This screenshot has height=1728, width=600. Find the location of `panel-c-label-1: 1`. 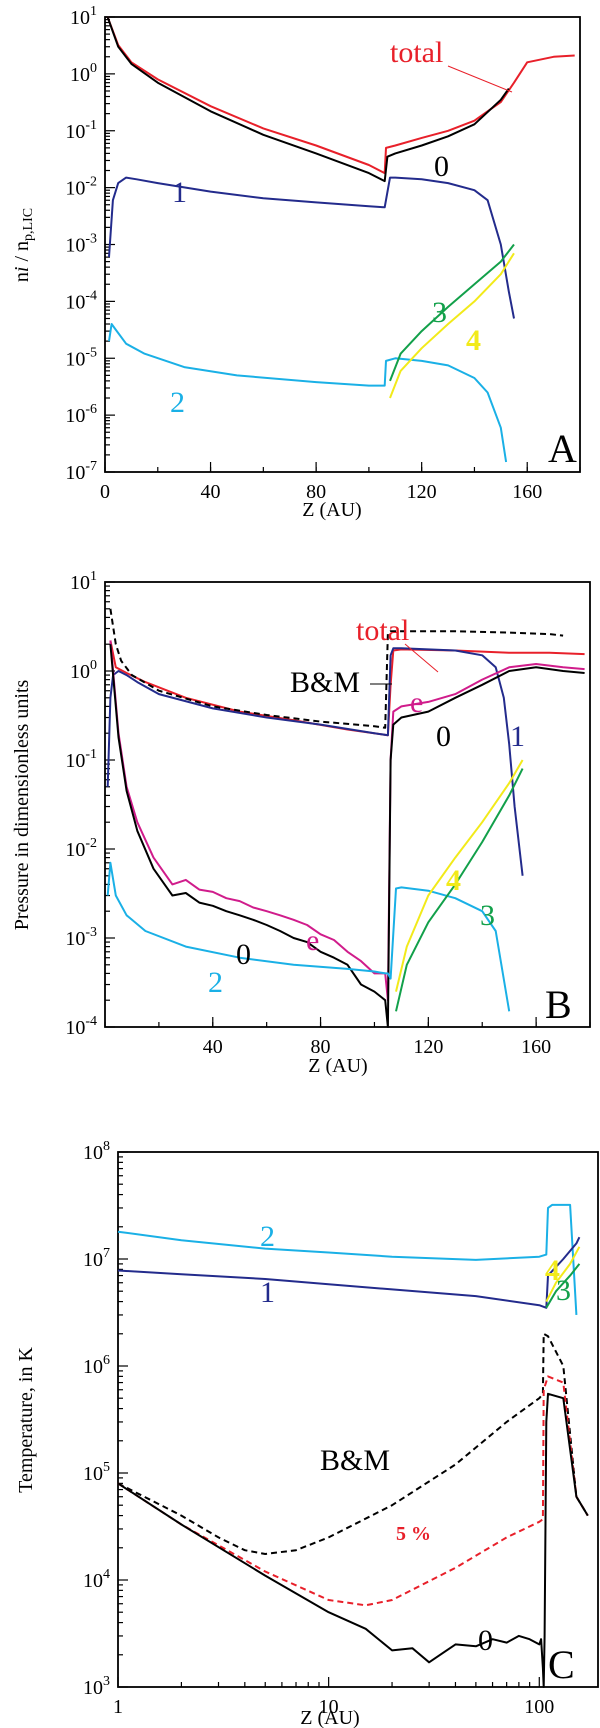

panel-c-label-1: 1 is located at coordinates (267, 1292).